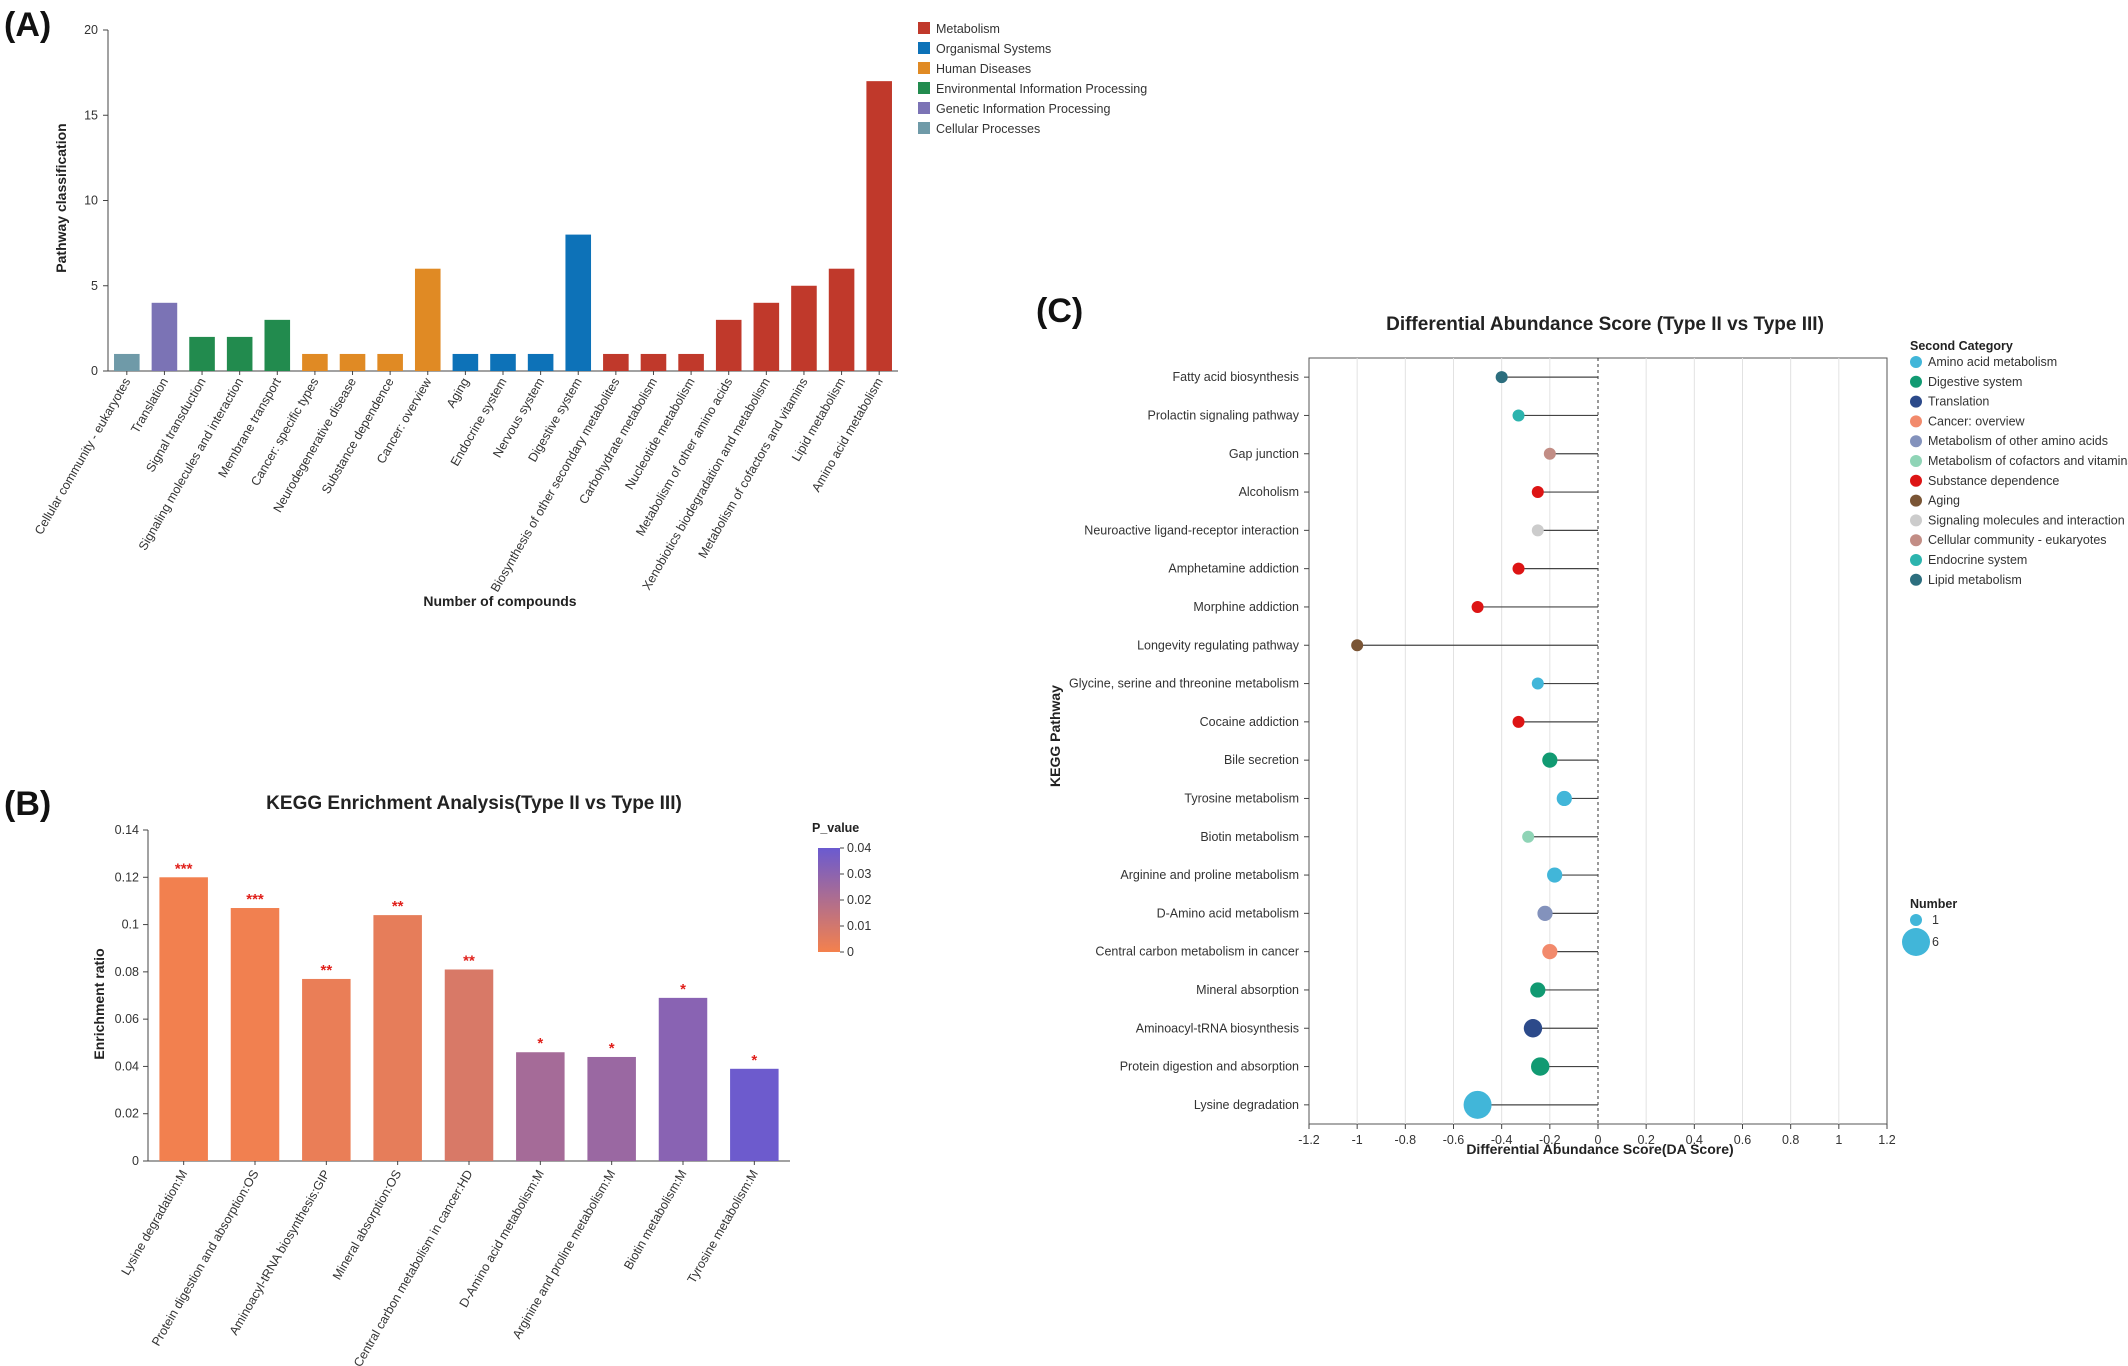 The width and height of the screenshot is (2128, 1366). I want to click on chart-b-bar-lysine-degradation-m, so click(183, 1019).